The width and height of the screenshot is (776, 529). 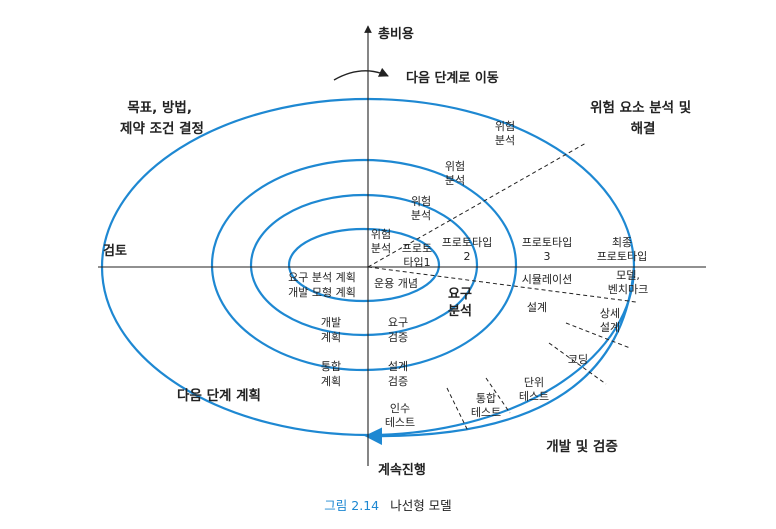 I want to click on quadrant-develop-verify: 개발 및 검증, so click(x=582, y=446).